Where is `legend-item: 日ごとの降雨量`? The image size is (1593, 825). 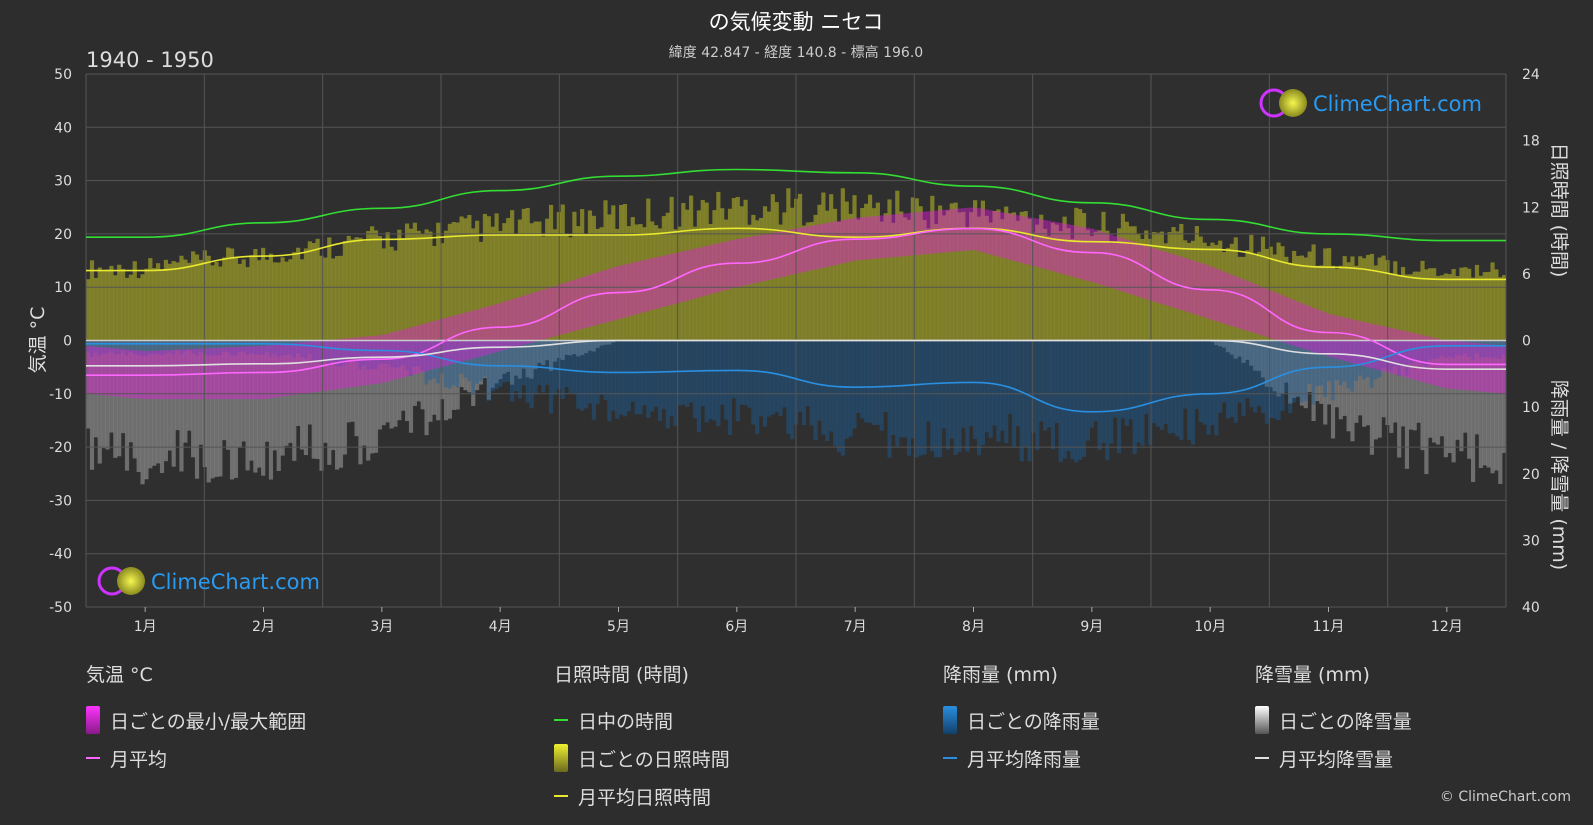
legend-item: 日ごとの降雨量 is located at coordinates (1021, 720).